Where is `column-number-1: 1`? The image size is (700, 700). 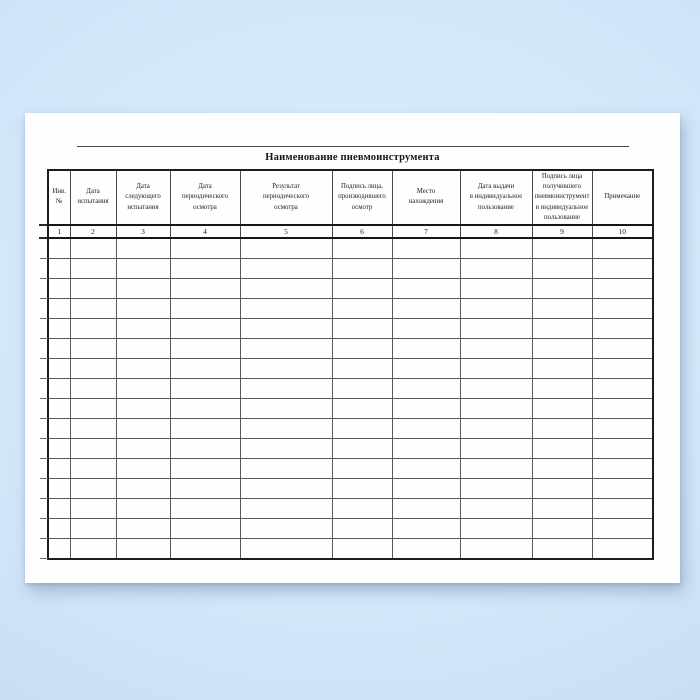 column-number-1: 1 is located at coordinates (55, 231).